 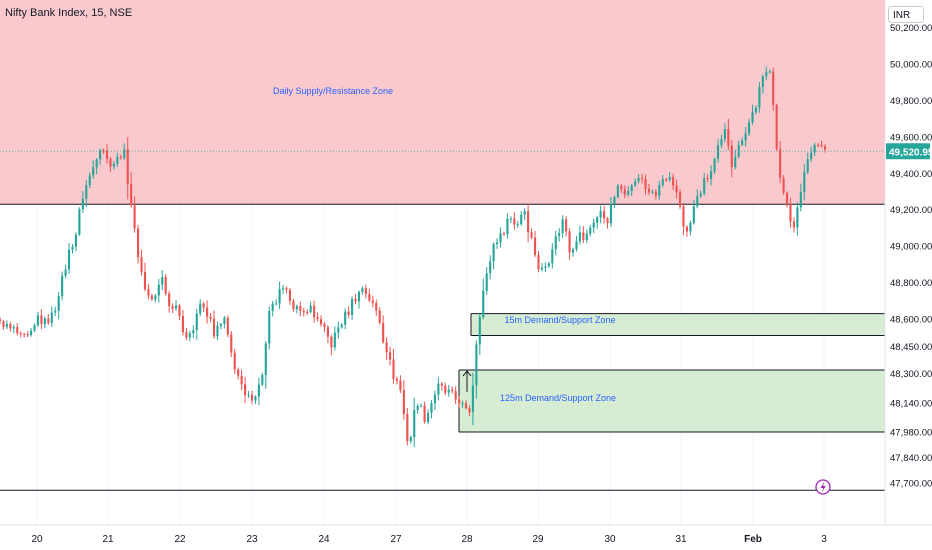 What do you see at coordinates (429, 539) in the screenshot?
I see `time-axis: 20 21 22 23 24 27 28 29 30 31 Feb 3` at bounding box center [429, 539].